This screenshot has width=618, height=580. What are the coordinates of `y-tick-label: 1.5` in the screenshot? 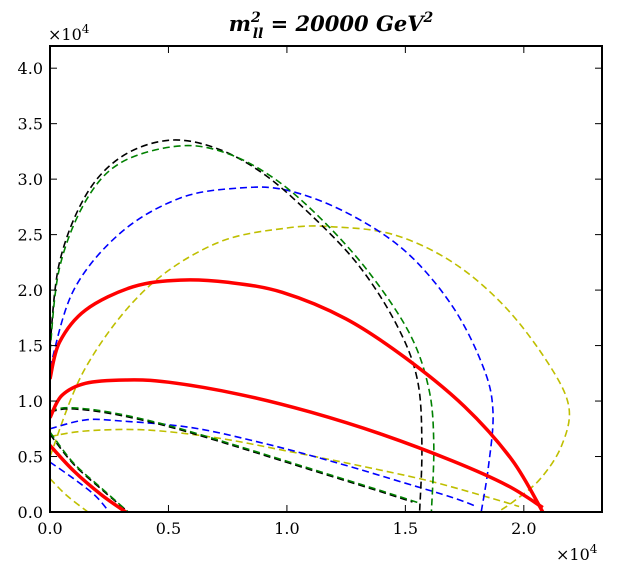 It's located at (30, 346).